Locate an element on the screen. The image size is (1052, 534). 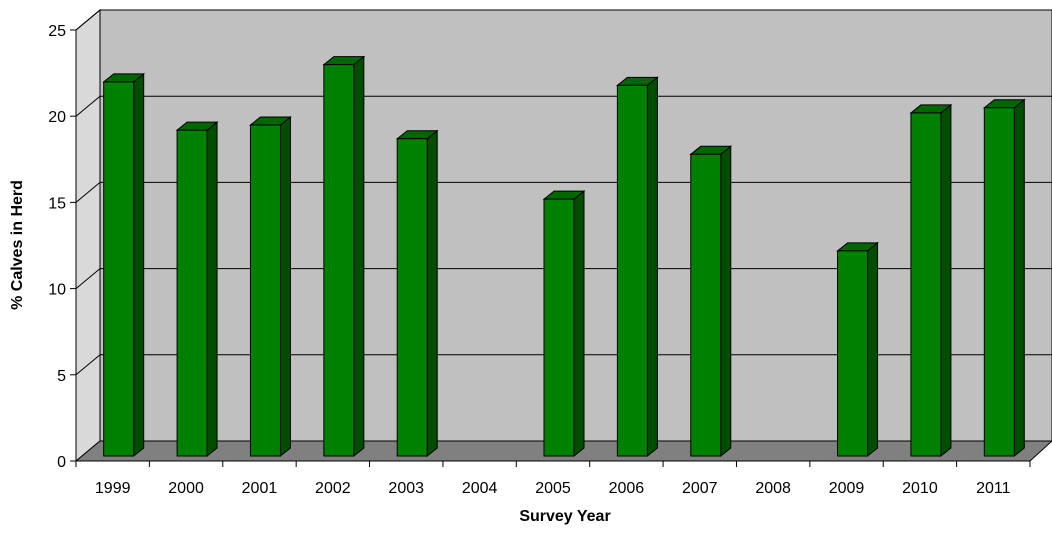
x-tick-label: 2003 is located at coordinates (406, 488).